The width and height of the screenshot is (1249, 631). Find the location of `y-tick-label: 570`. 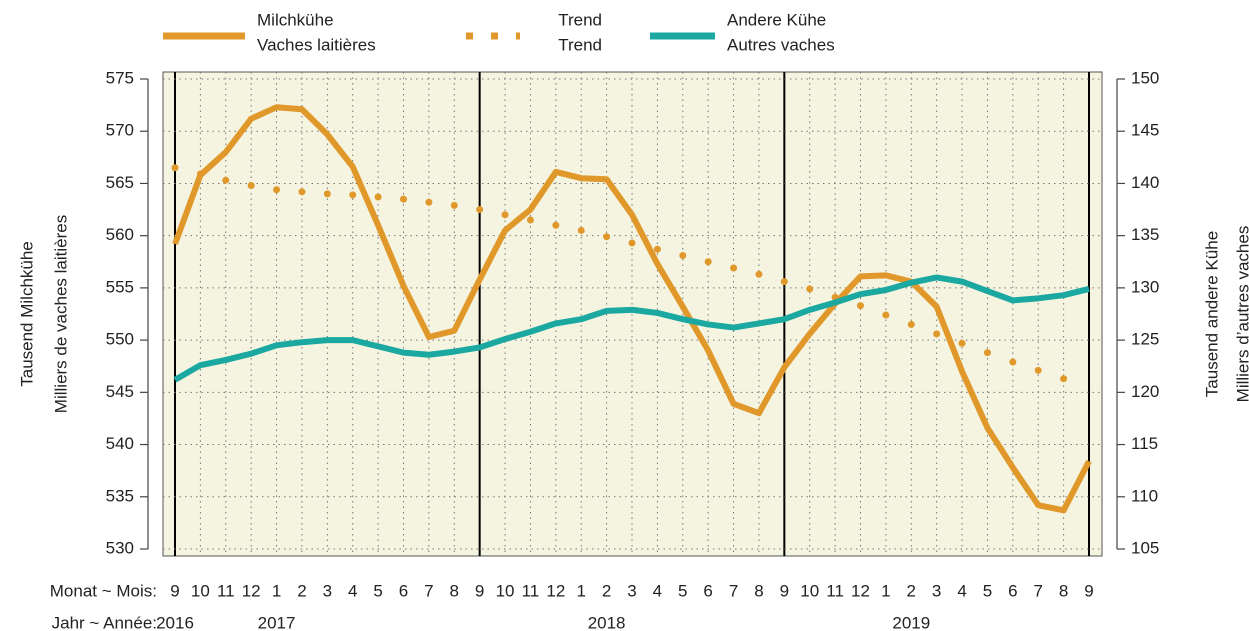

y-tick-label: 570 is located at coordinates (120, 130).